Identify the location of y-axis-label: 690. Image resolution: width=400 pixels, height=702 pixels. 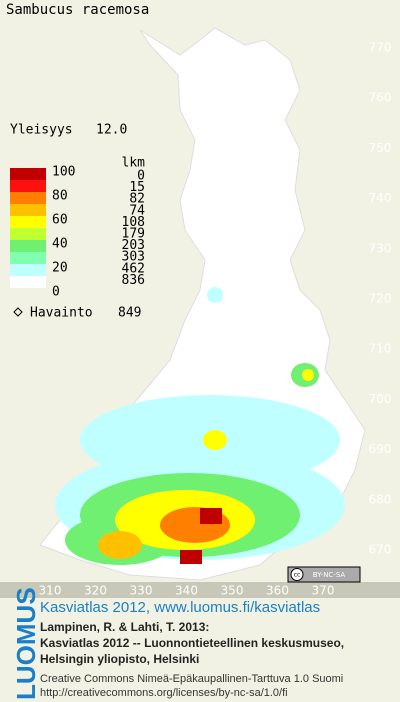
(380, 449).